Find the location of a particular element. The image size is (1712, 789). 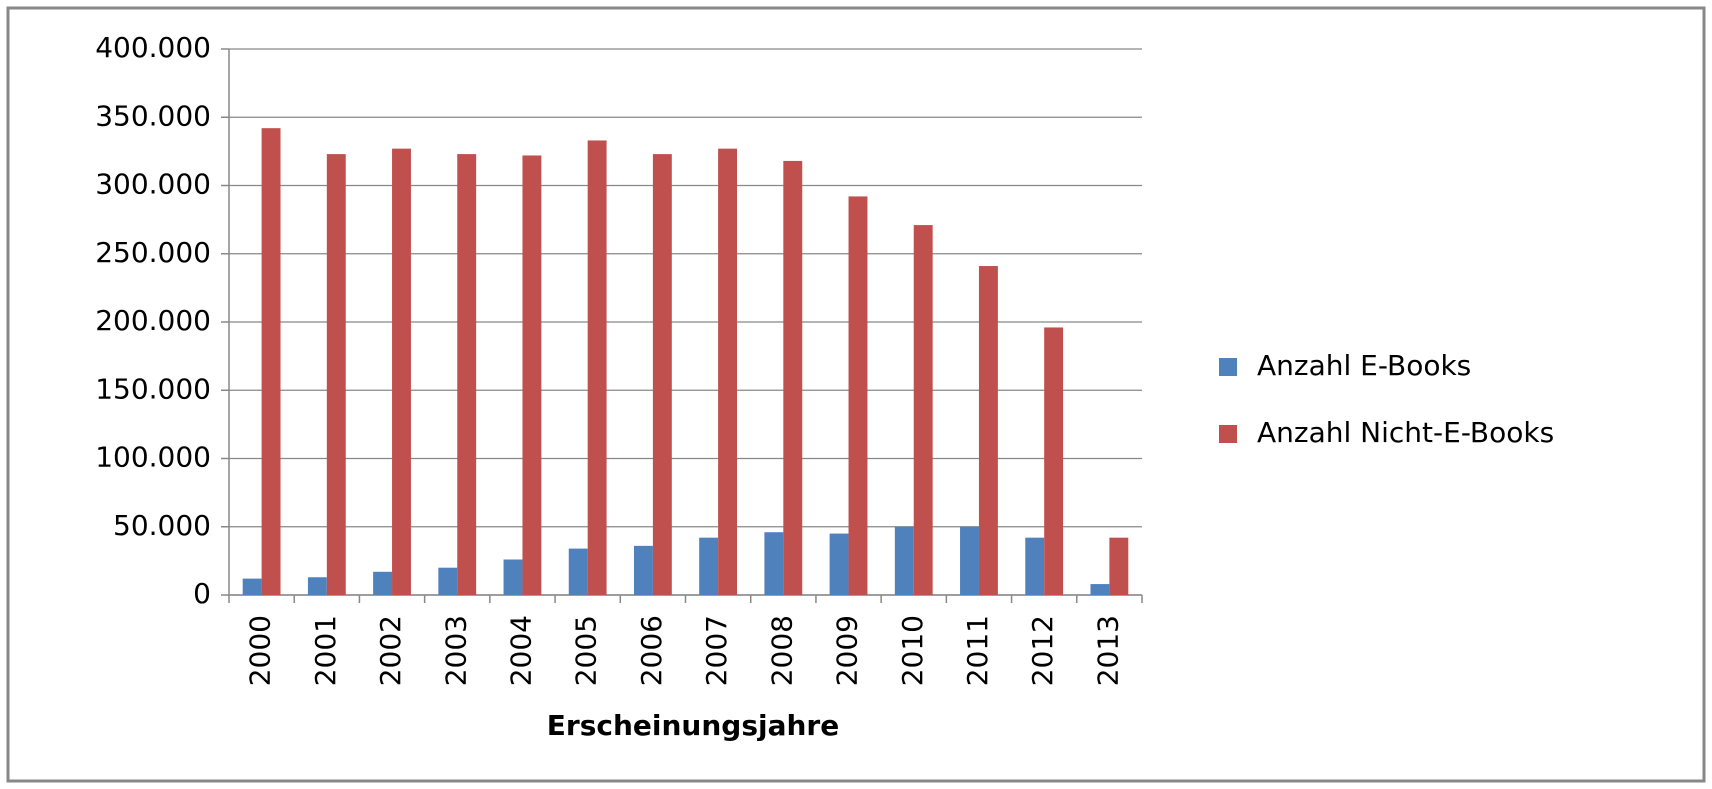

y-tick-label: 50.000 is located at coordinates (162, 525).